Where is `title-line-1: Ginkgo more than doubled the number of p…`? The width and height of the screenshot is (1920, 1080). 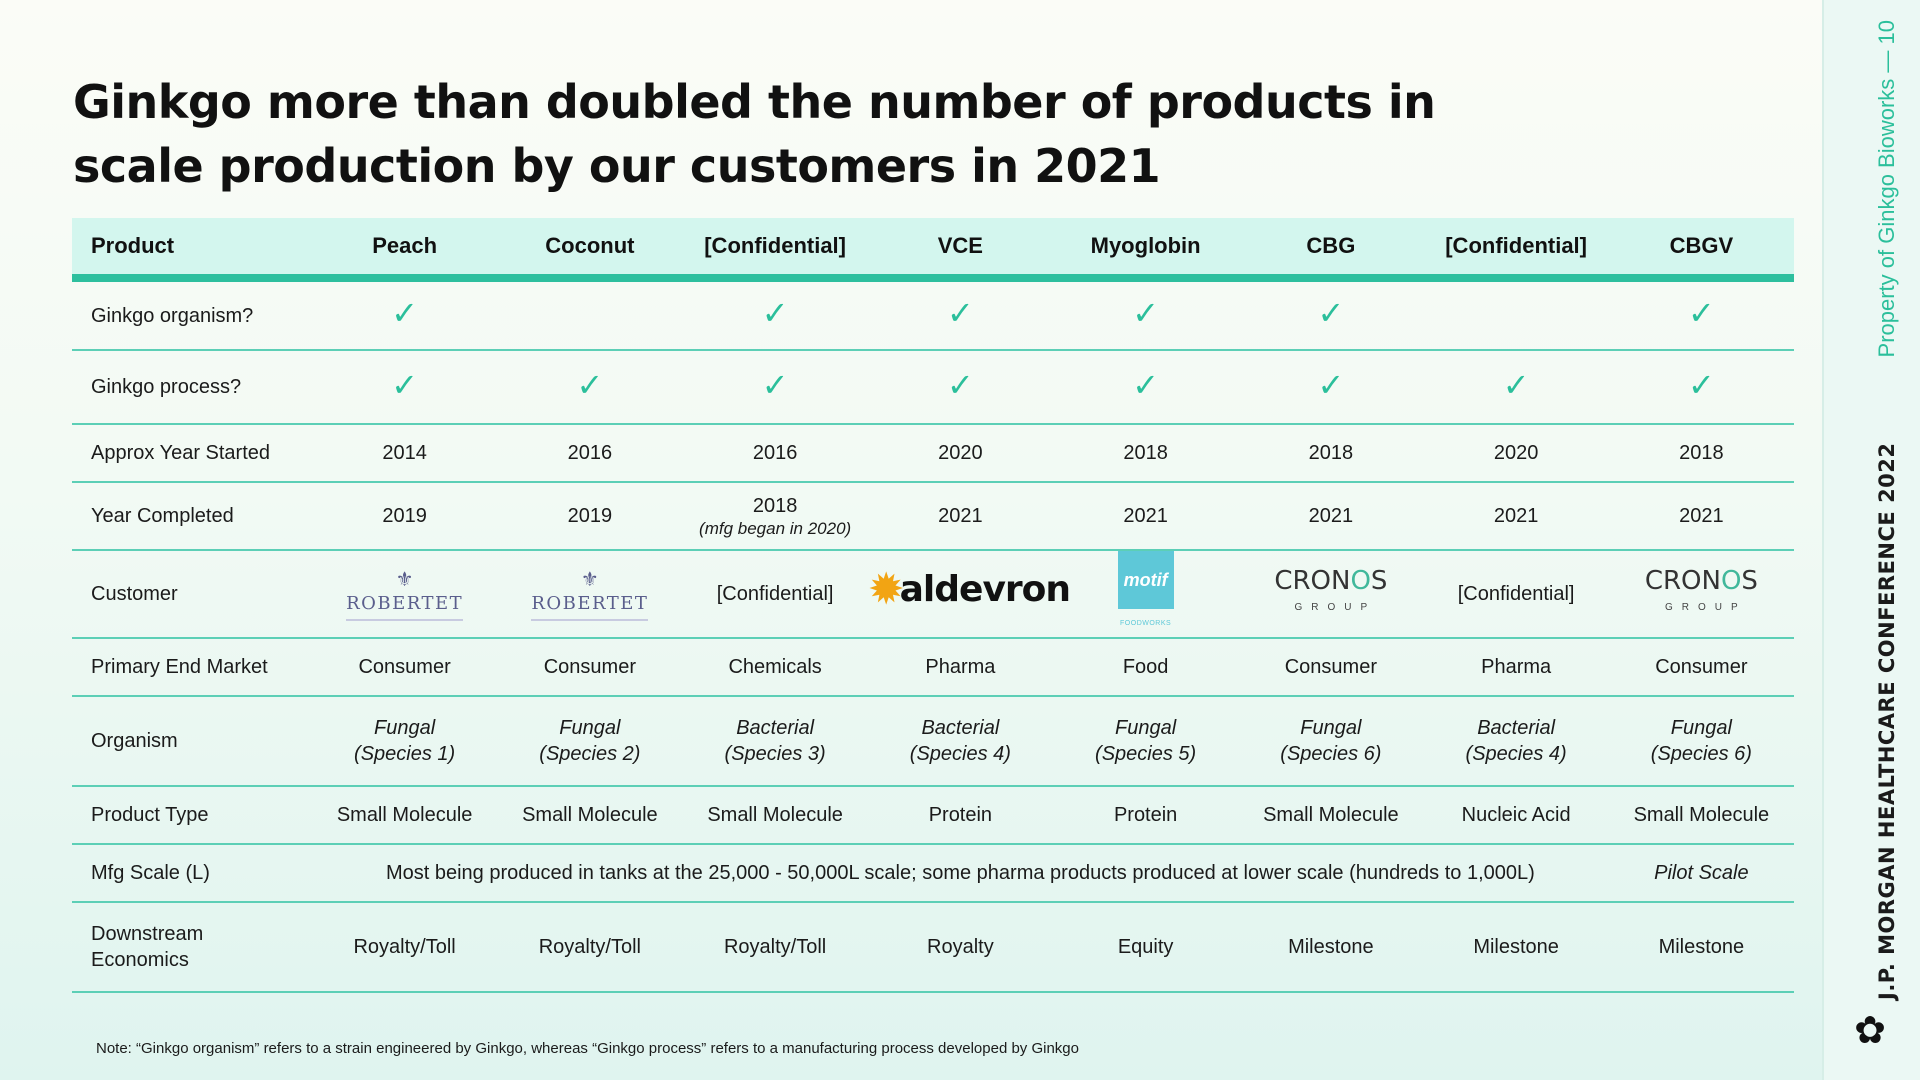
title-line-1: Ginkgo more than doubled the number of p… is located at coordinates (754, 102).